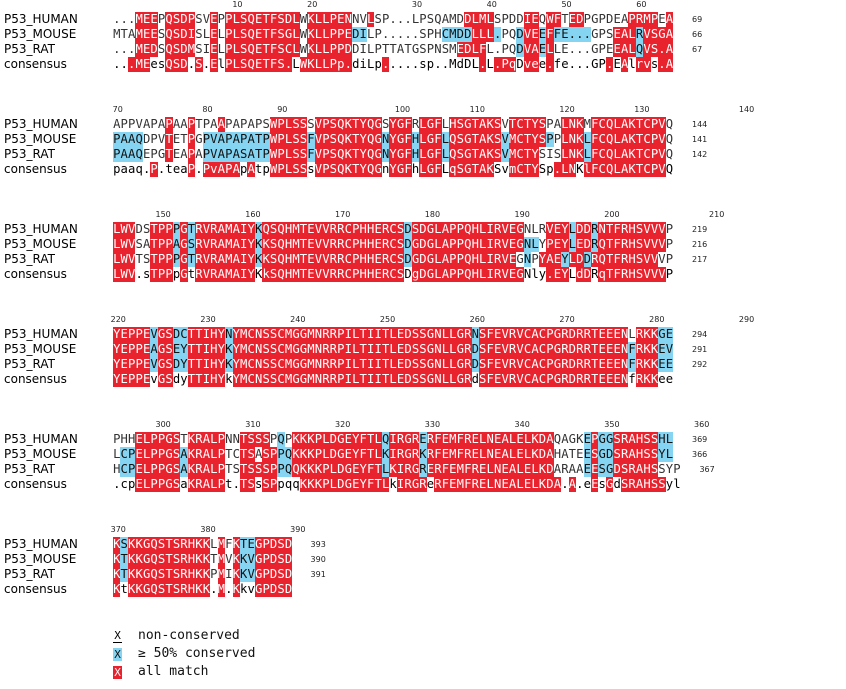 The width and height of the screenshot is (846, 689). Describe the element at coordinates (642, 109) in the screenshot. I see `ruler-tick-label: 130` at that location.